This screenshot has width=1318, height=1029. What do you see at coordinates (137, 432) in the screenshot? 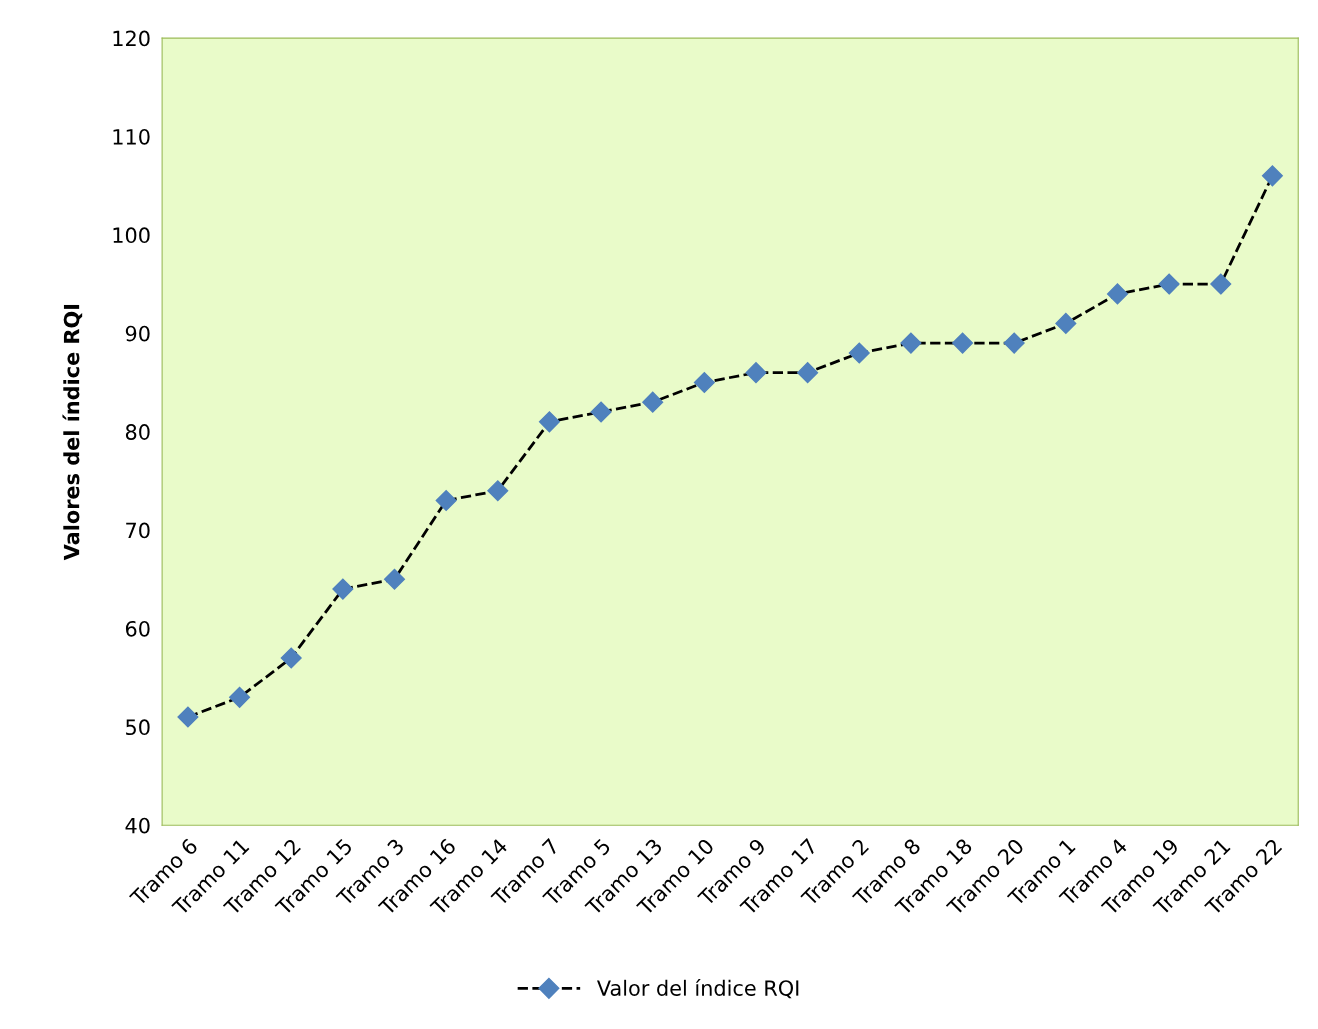
I see `y-tick-label: 80` at bounding box center [137, 432].